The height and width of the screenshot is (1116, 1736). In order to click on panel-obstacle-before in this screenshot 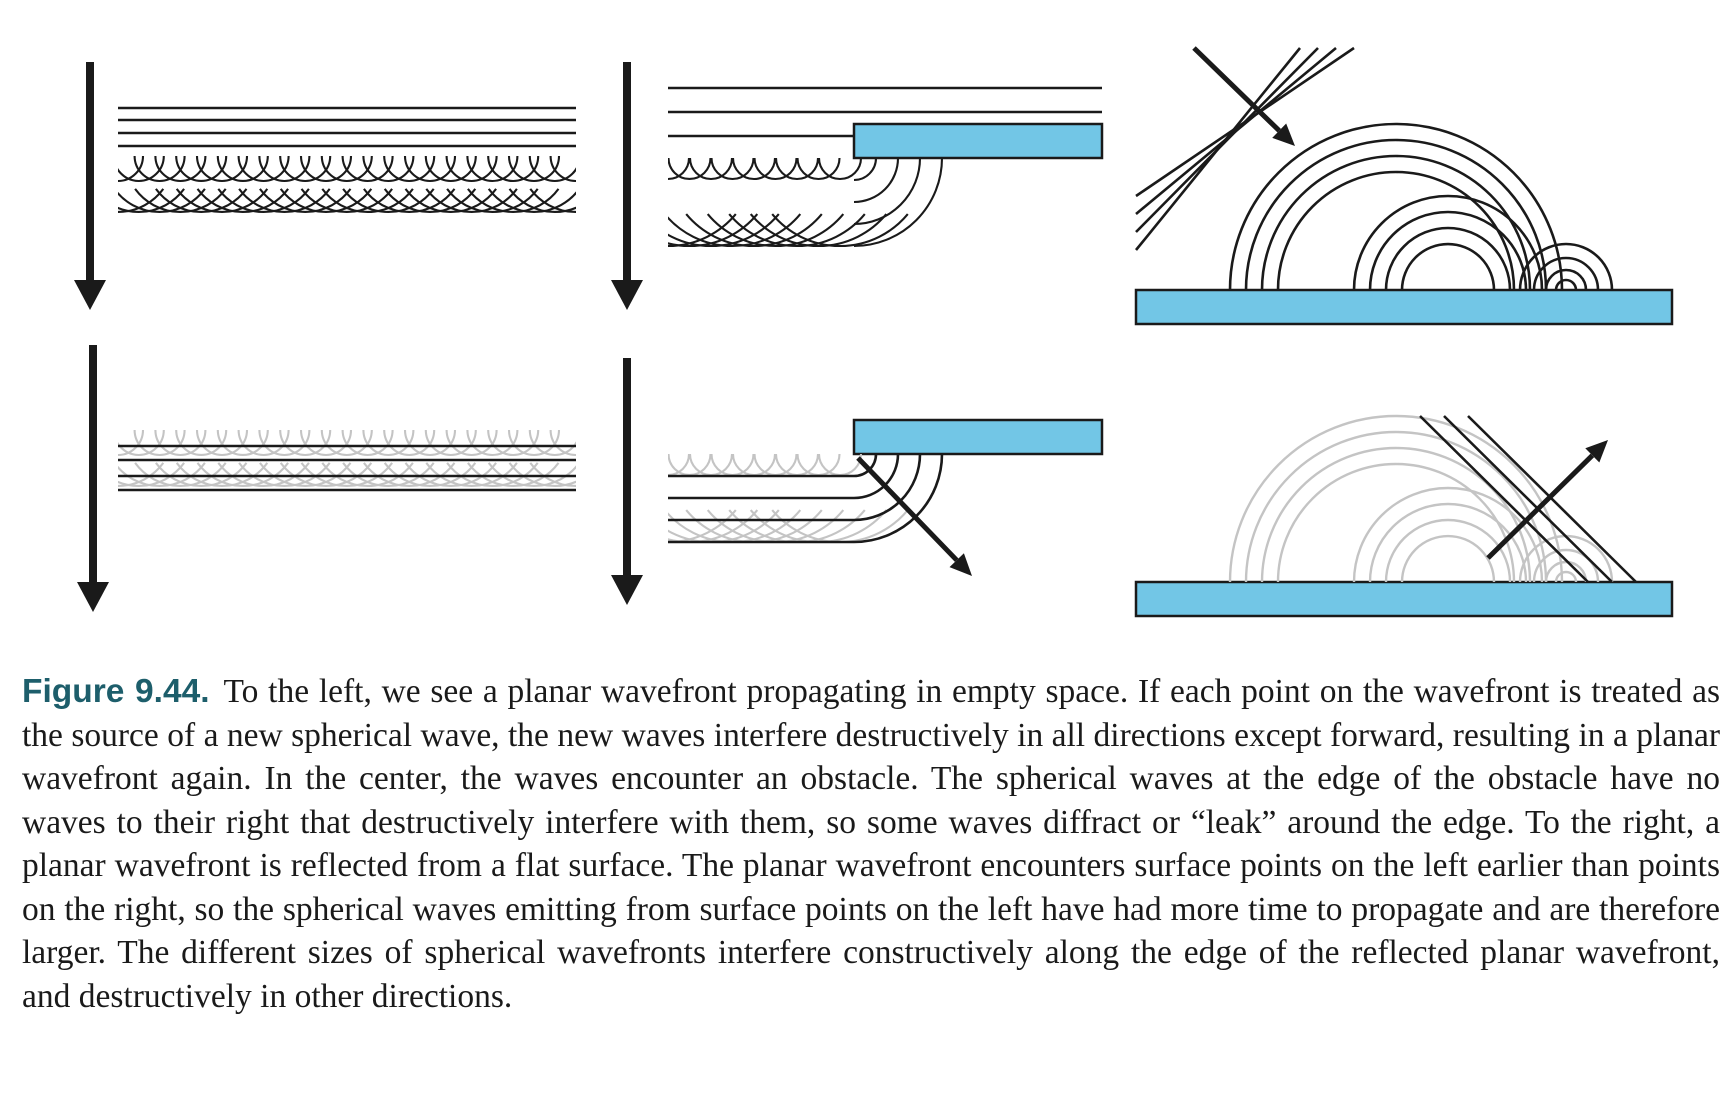, I will do `click(857, 186)`.